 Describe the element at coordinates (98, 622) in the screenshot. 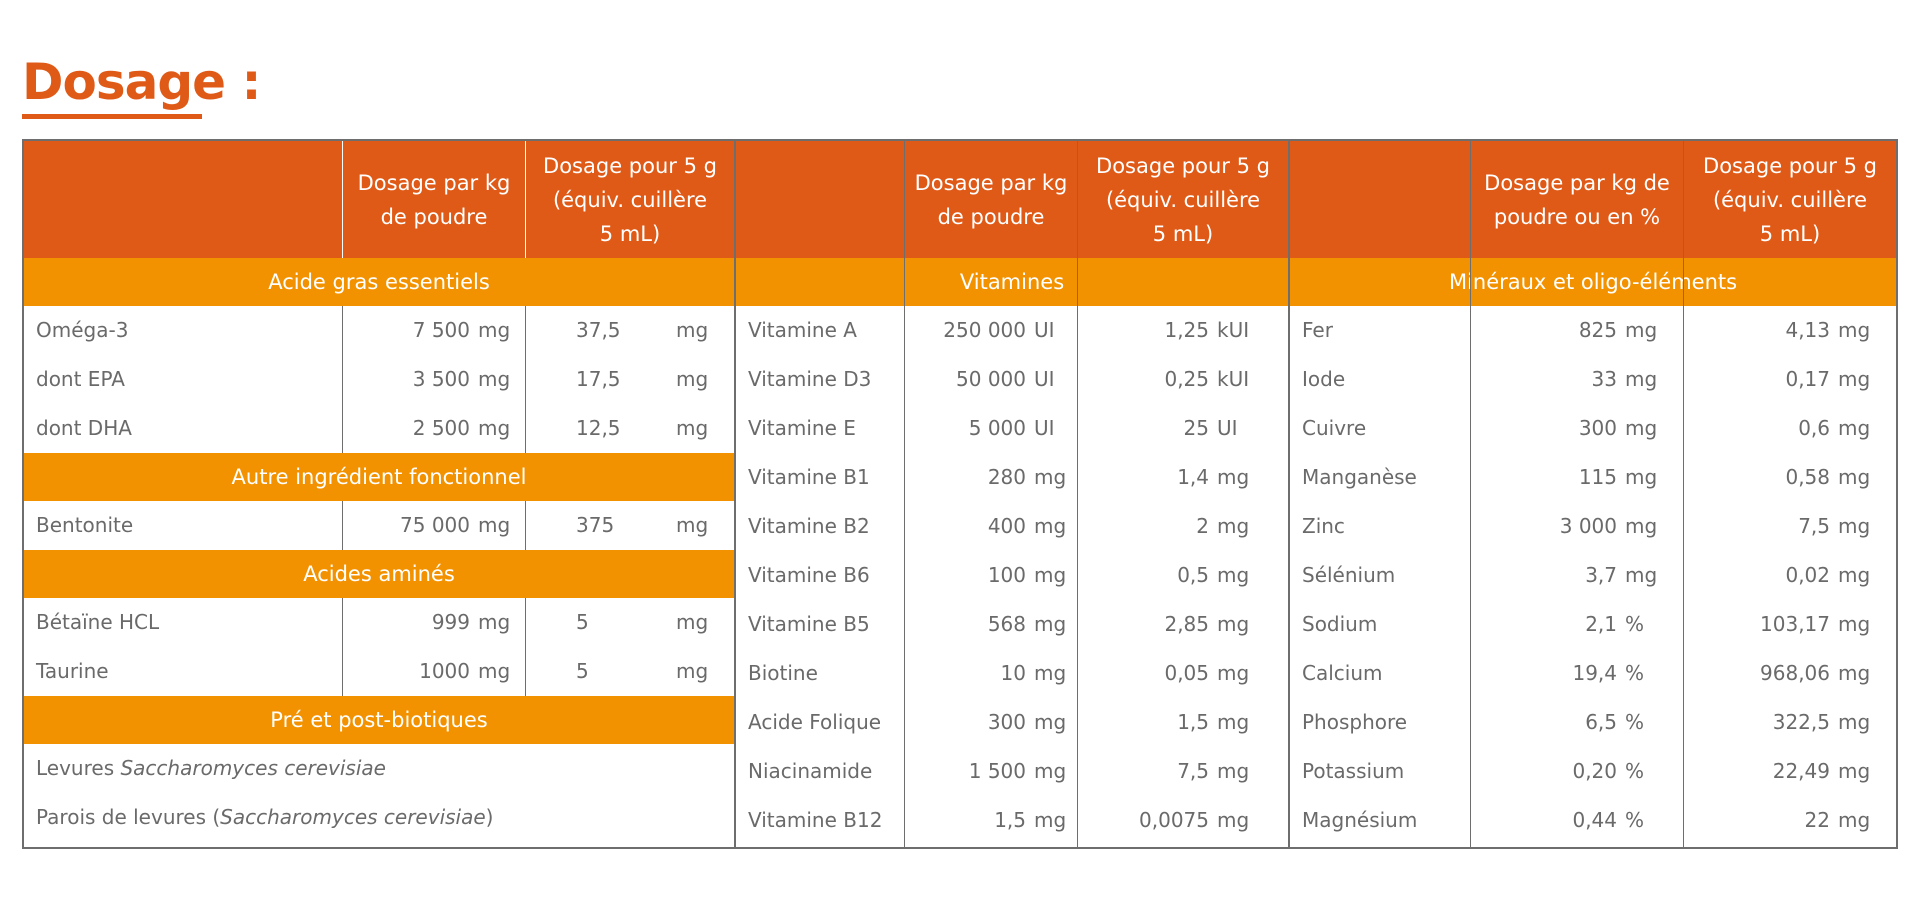

I see `row-name: Bétaïne HCL` at that location.